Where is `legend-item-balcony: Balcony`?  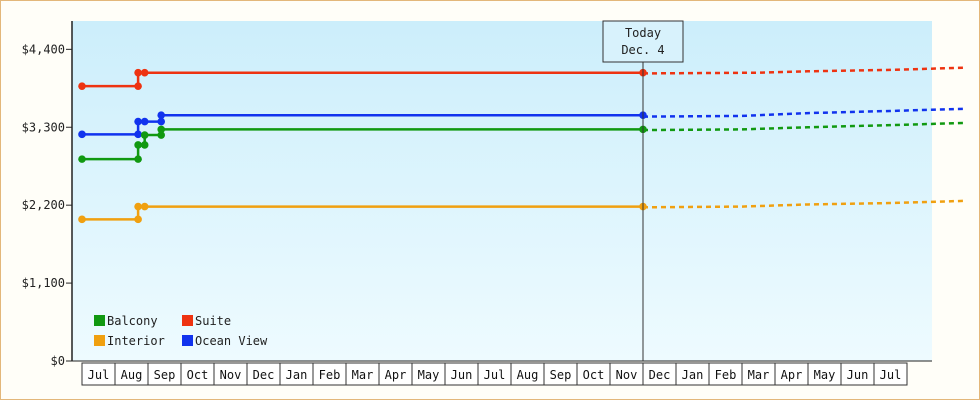 legend-item-balcony: Balcony is located at coordinates (126, 321).